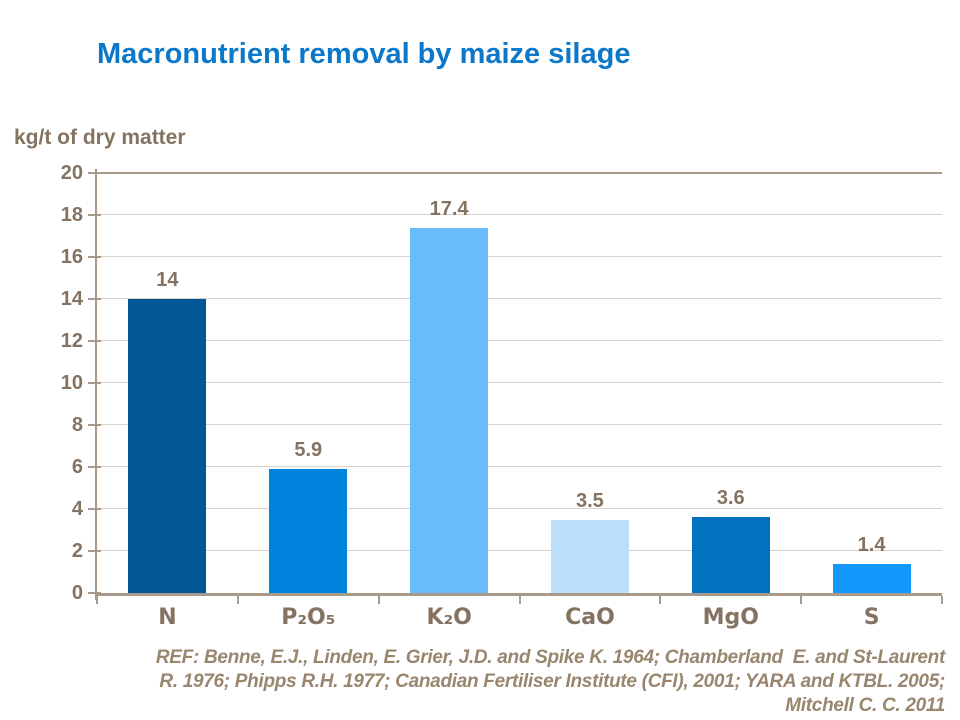 This screenshot has width=960, height=720. What do you see at coordinates (77, 425) in the screenshot?
I see `y-axis-tick-label: 8` at bounding box center [77, 425].